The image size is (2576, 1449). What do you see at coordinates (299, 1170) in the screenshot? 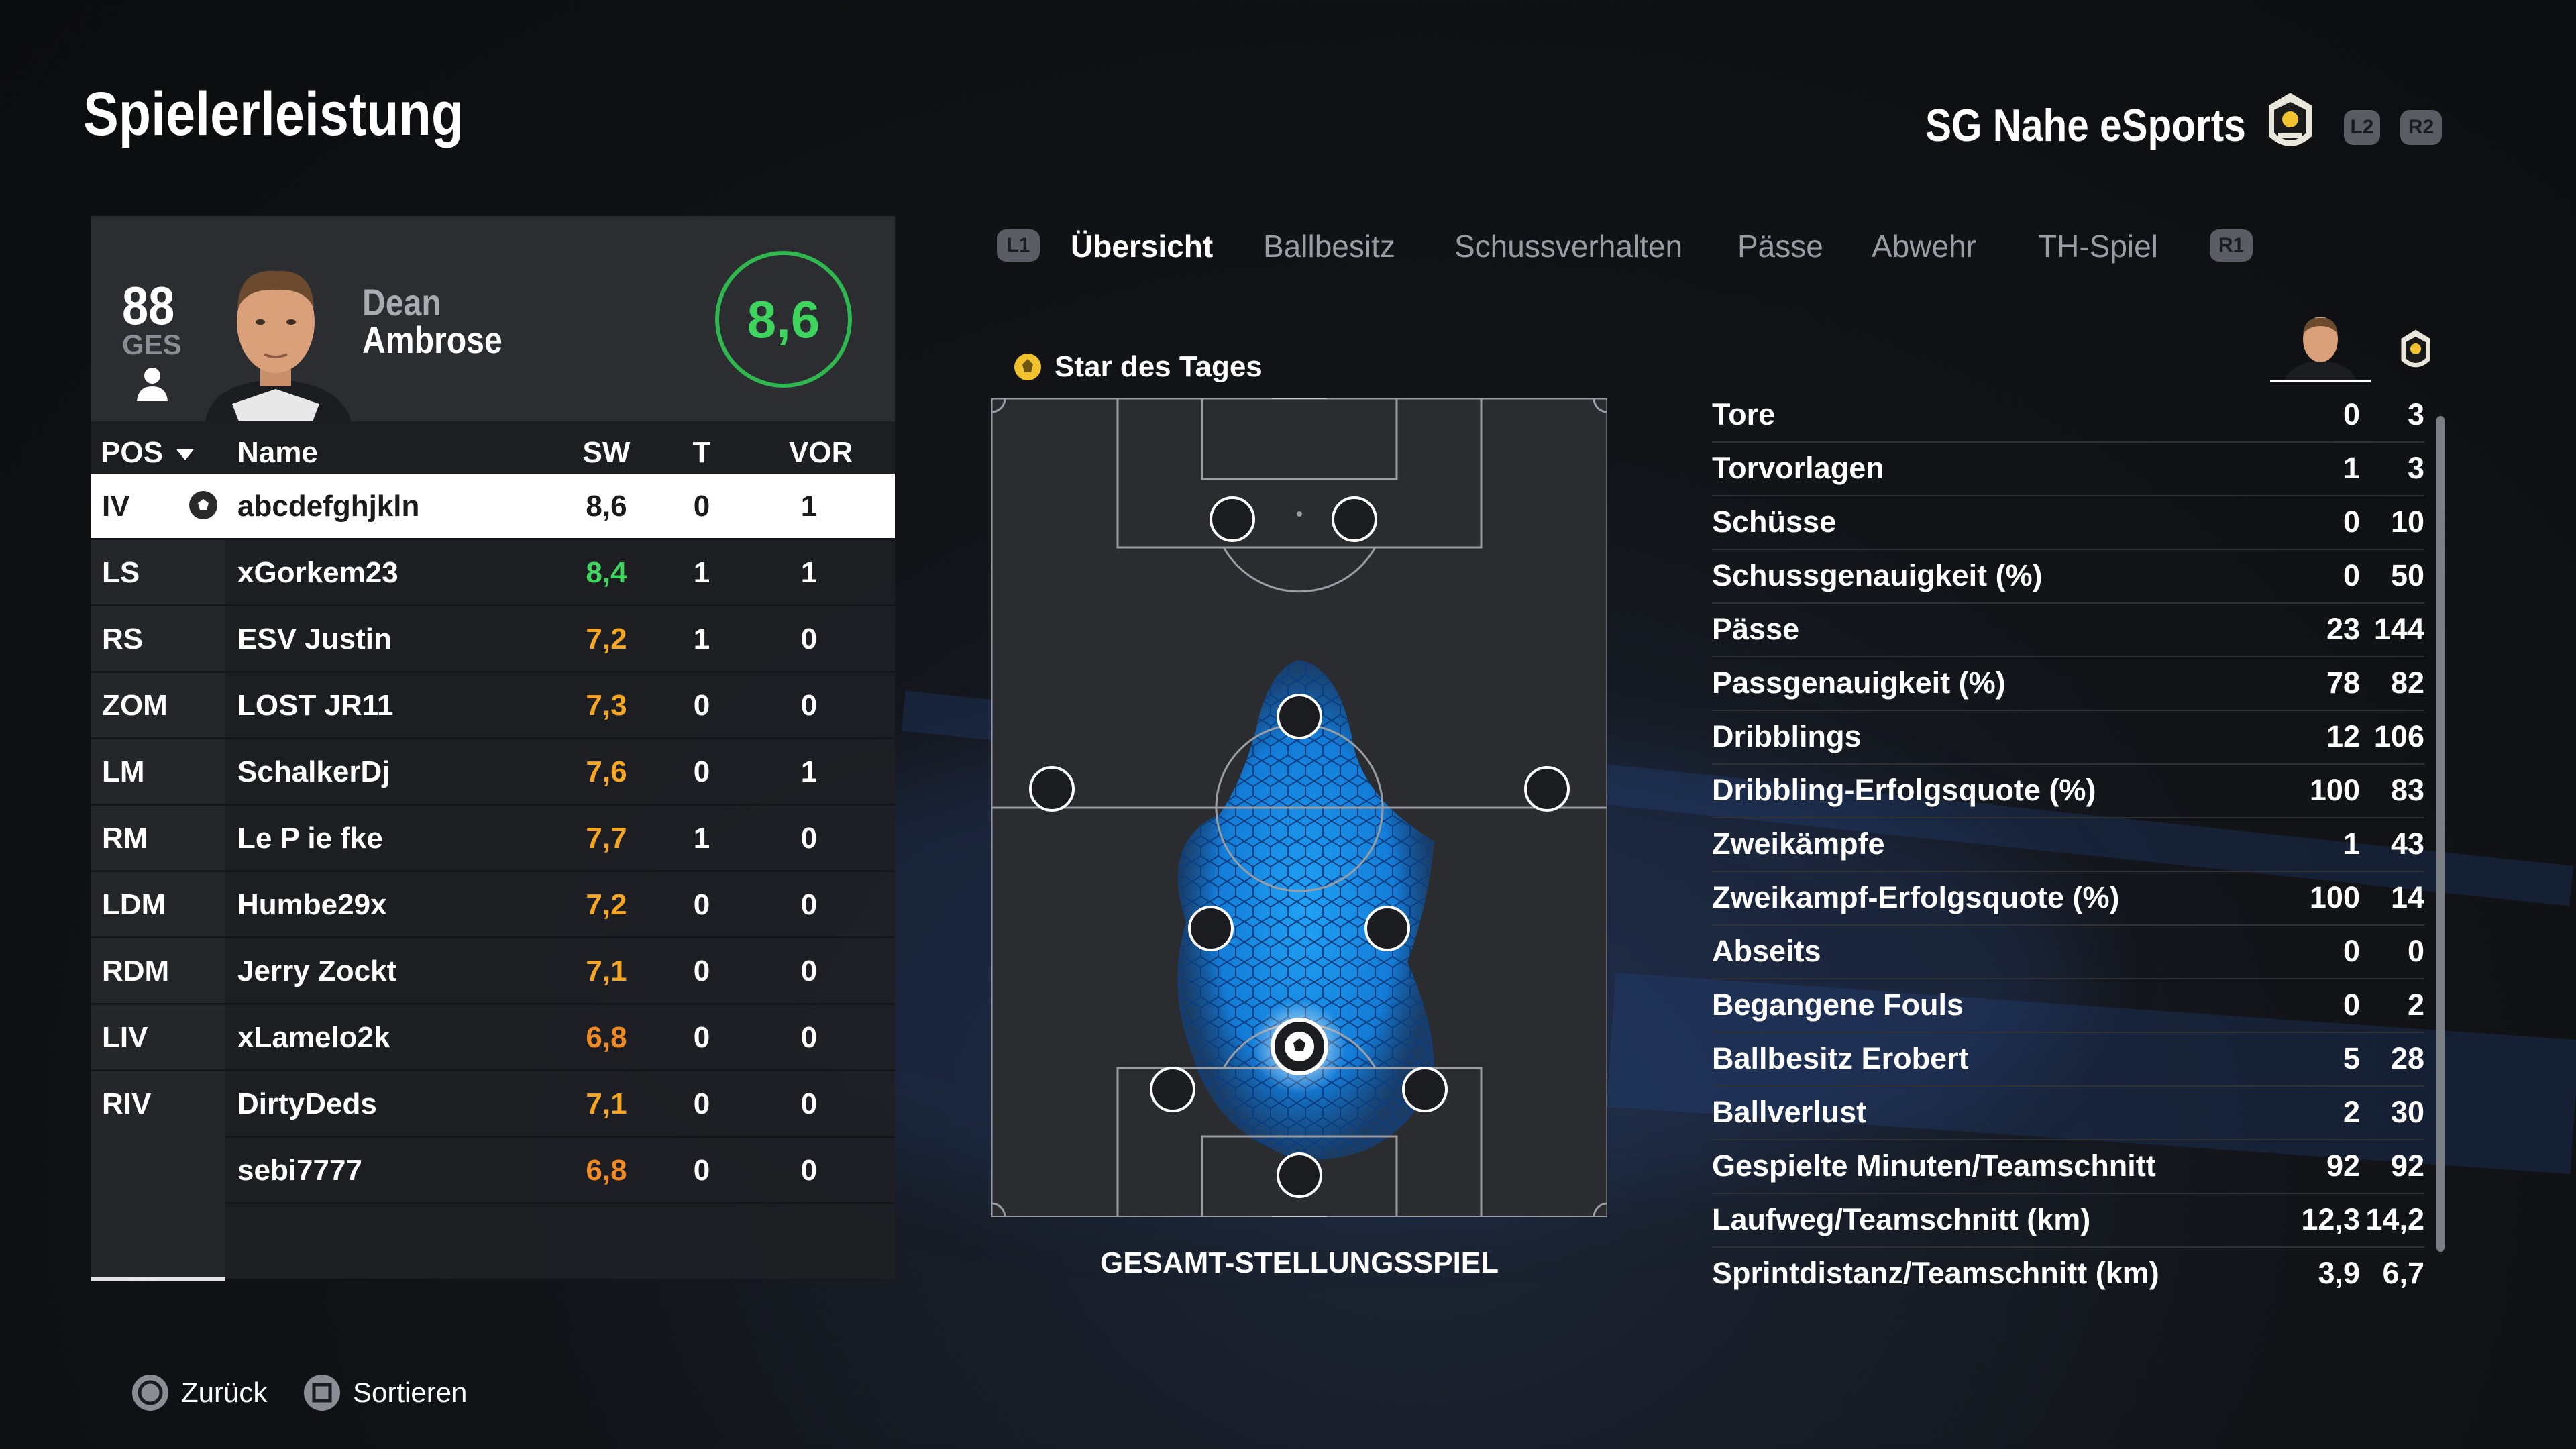
I see `row-name: sebi7777` at bounding box center [299, 1170].